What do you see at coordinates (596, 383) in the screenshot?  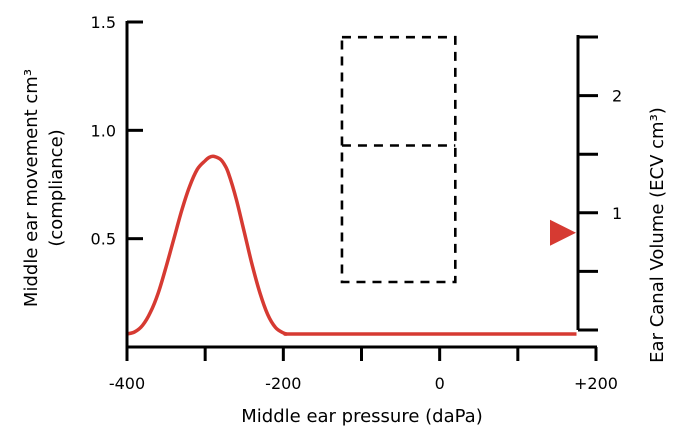 I see `x-tick-label: +200` at bounding box center [596, 383].